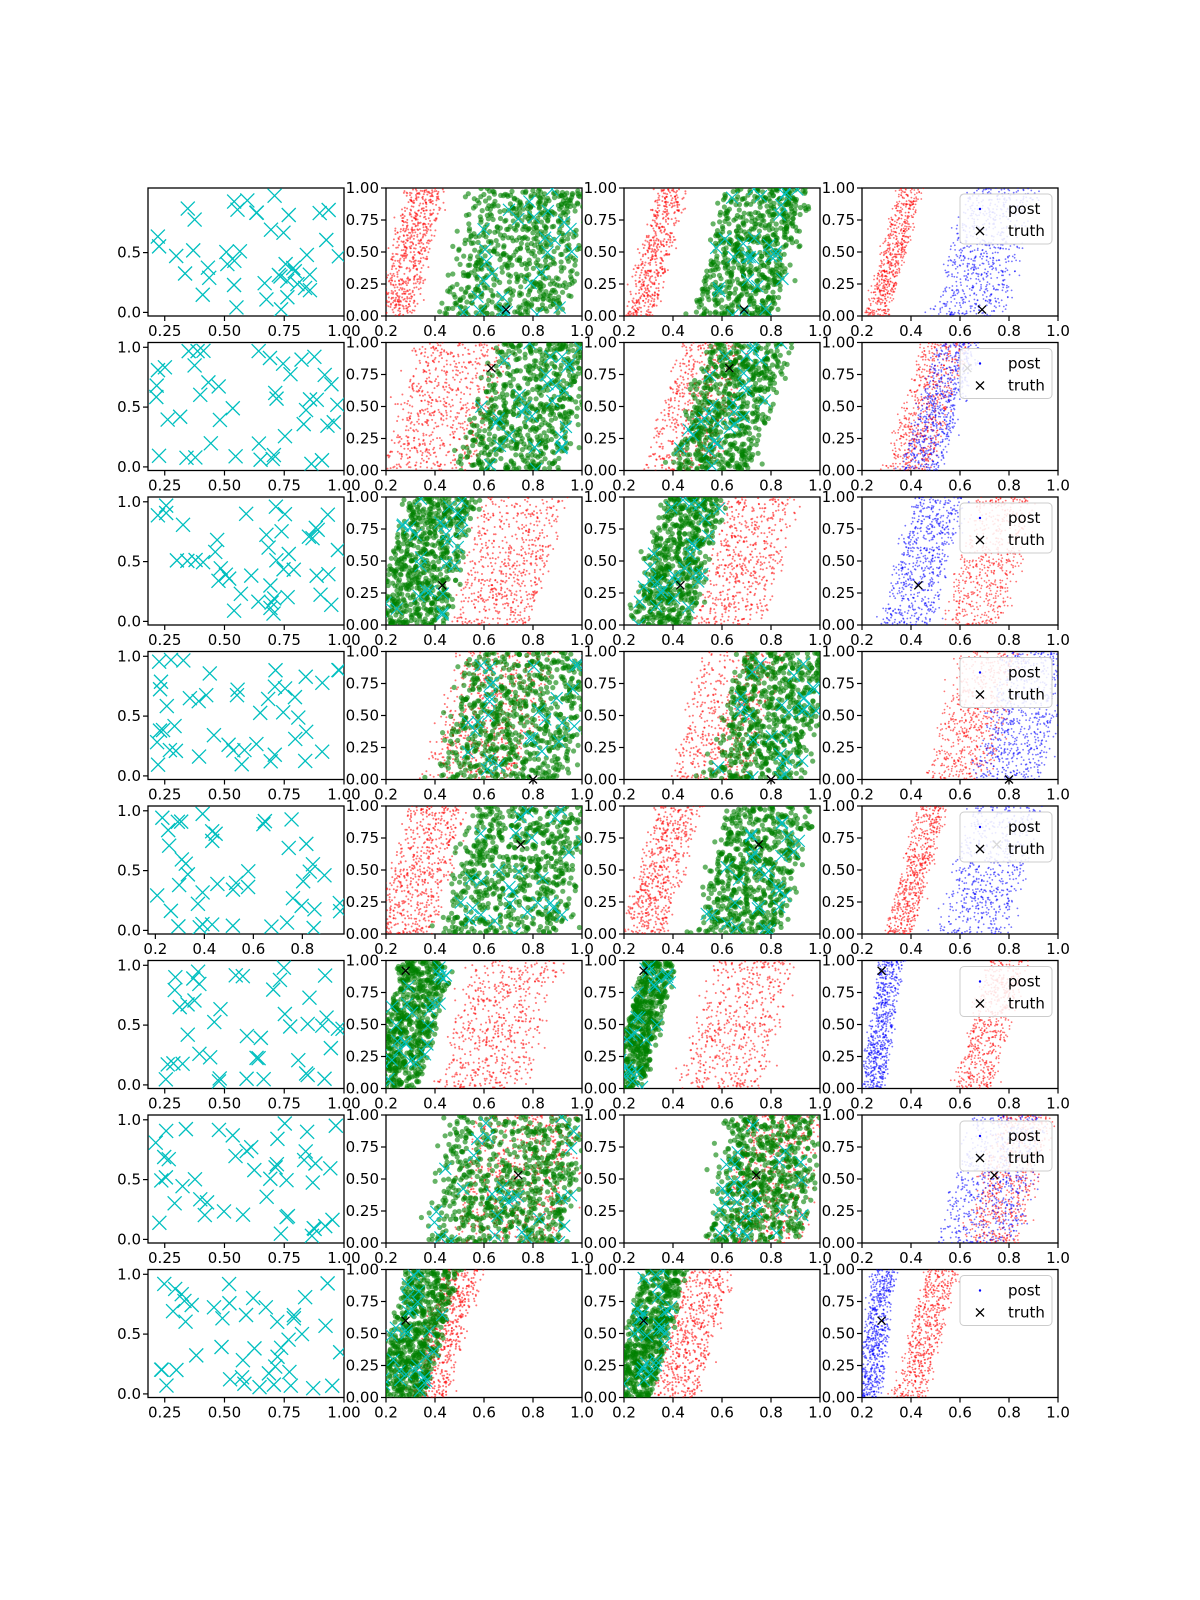  Describe the element at coordinates (386, 331) in the screenshot. I see `row0-col1-xtick-label: 0.2` at that location.